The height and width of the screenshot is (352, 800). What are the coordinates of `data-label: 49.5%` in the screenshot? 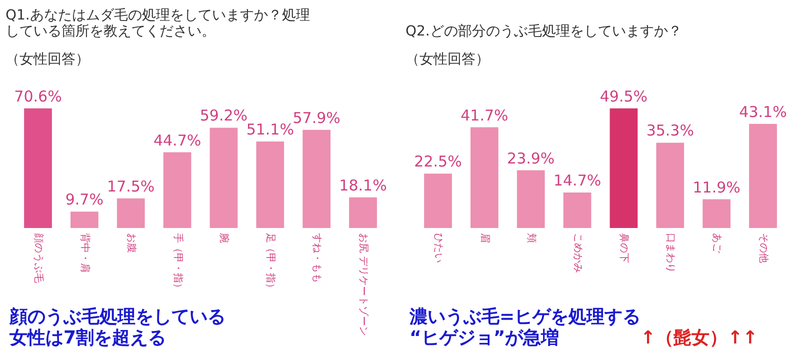 It's located at (624, 96).